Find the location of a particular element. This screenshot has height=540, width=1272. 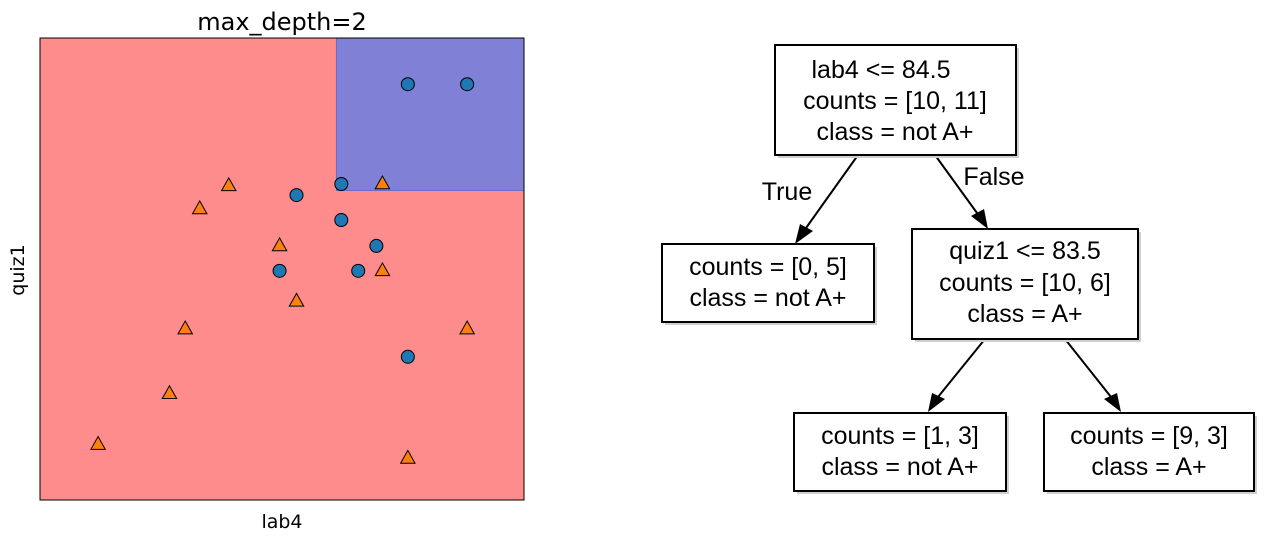

edge-label-true: True is located at coordinates (787, 192).